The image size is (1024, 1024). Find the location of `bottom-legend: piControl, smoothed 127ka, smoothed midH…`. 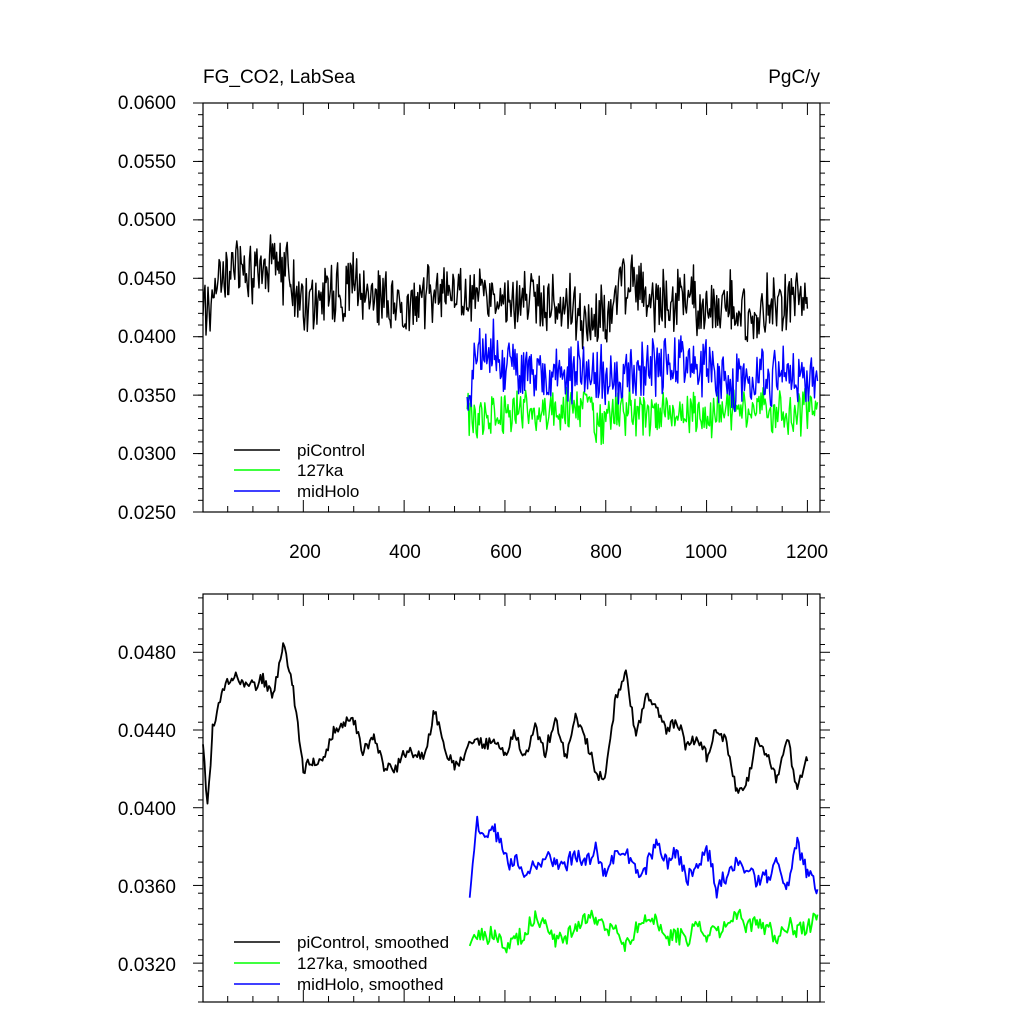

bottom-legend: piControl, smoothed 127ka, smoothed midH… is located at coordinates (341, 963).